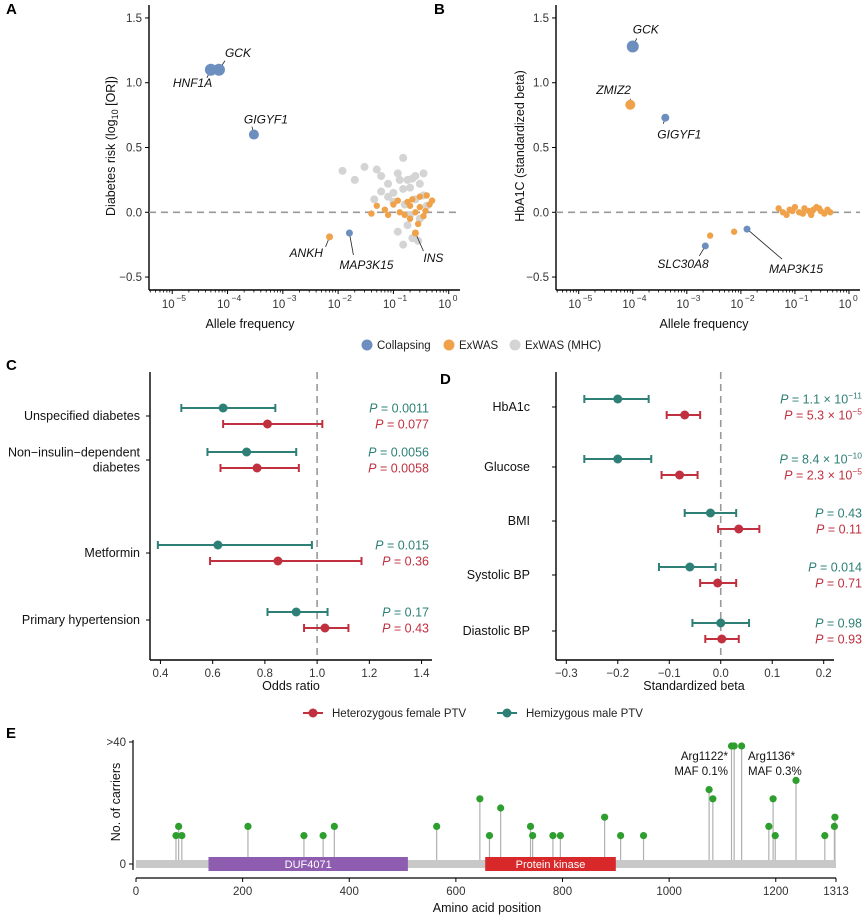  I want to click on x-tick-label: 1.4, so click(422, 674).